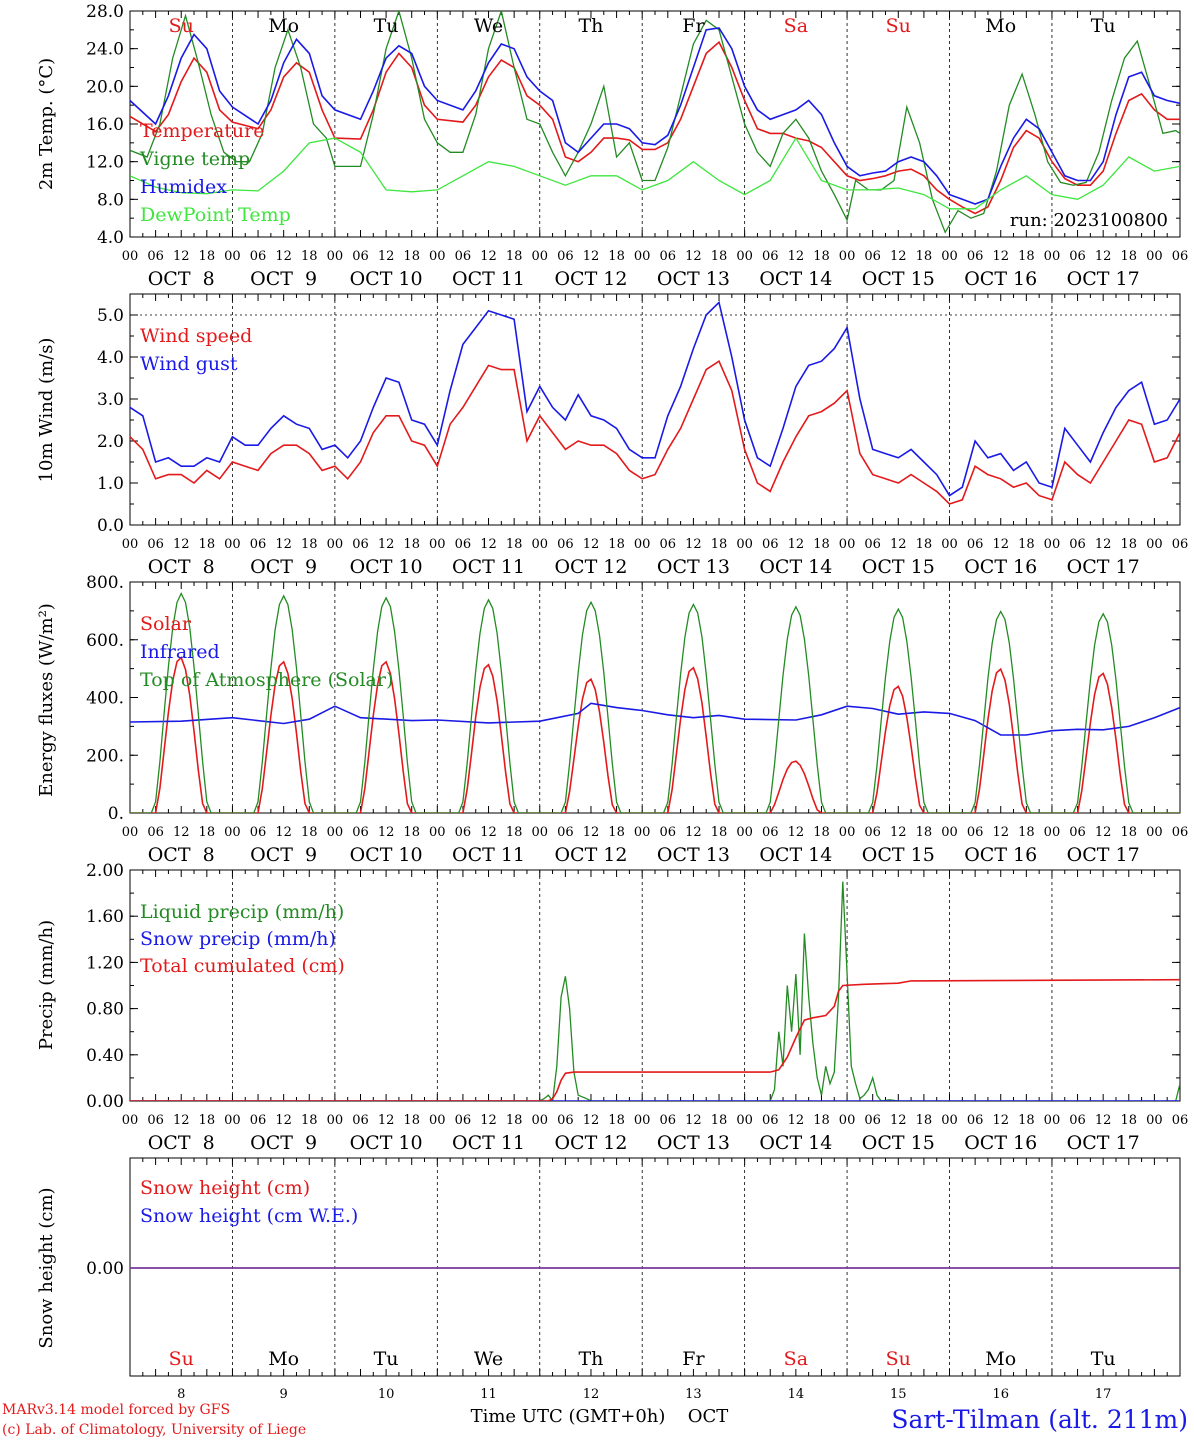 The width and height of the screenshot is (1194, 1440). What do you see at coordinates (105, 1056) in the screenshot?
I see `y-tick-label: 0.40` at bounding box center [105, 1056].